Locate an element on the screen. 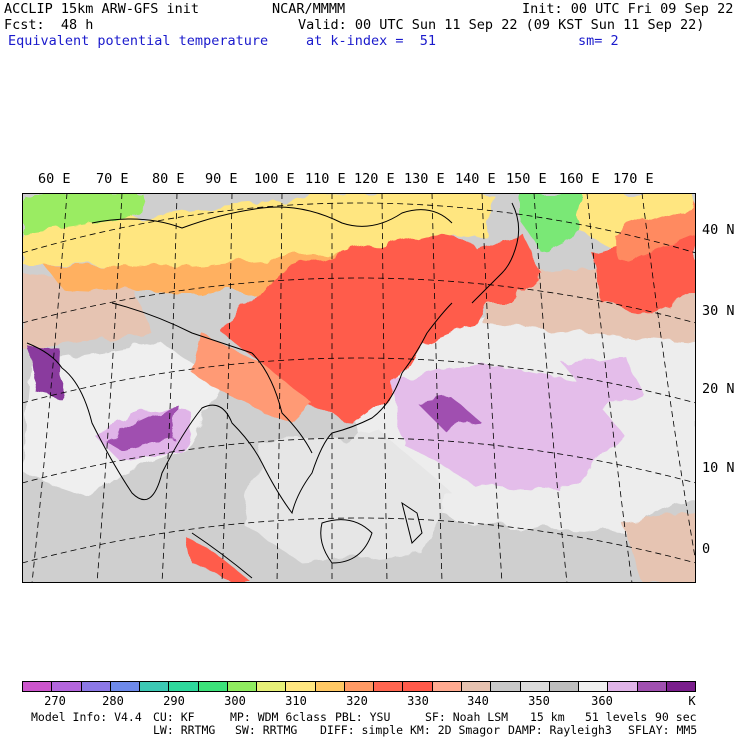 This screenshot has height=740, width=740. purple-region-india is located at coordinates (142, 429).